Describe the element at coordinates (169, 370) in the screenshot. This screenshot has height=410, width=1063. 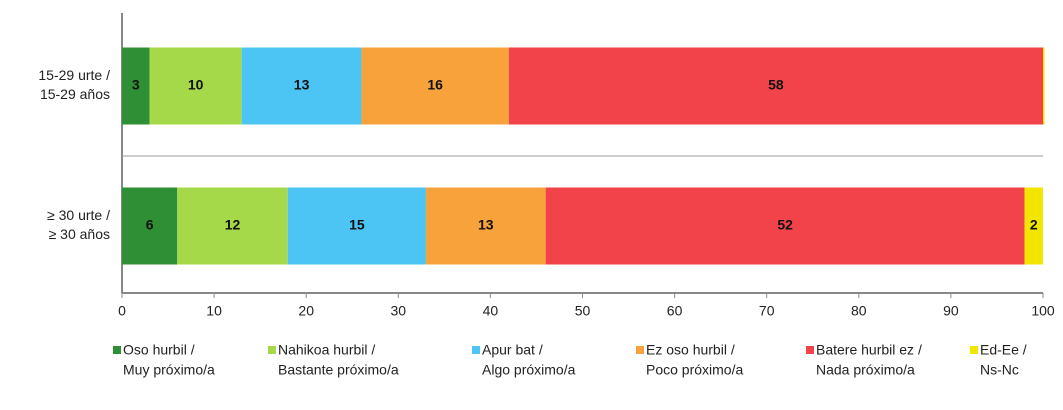
I see `legend-label: Muy próximo/a` at that location.